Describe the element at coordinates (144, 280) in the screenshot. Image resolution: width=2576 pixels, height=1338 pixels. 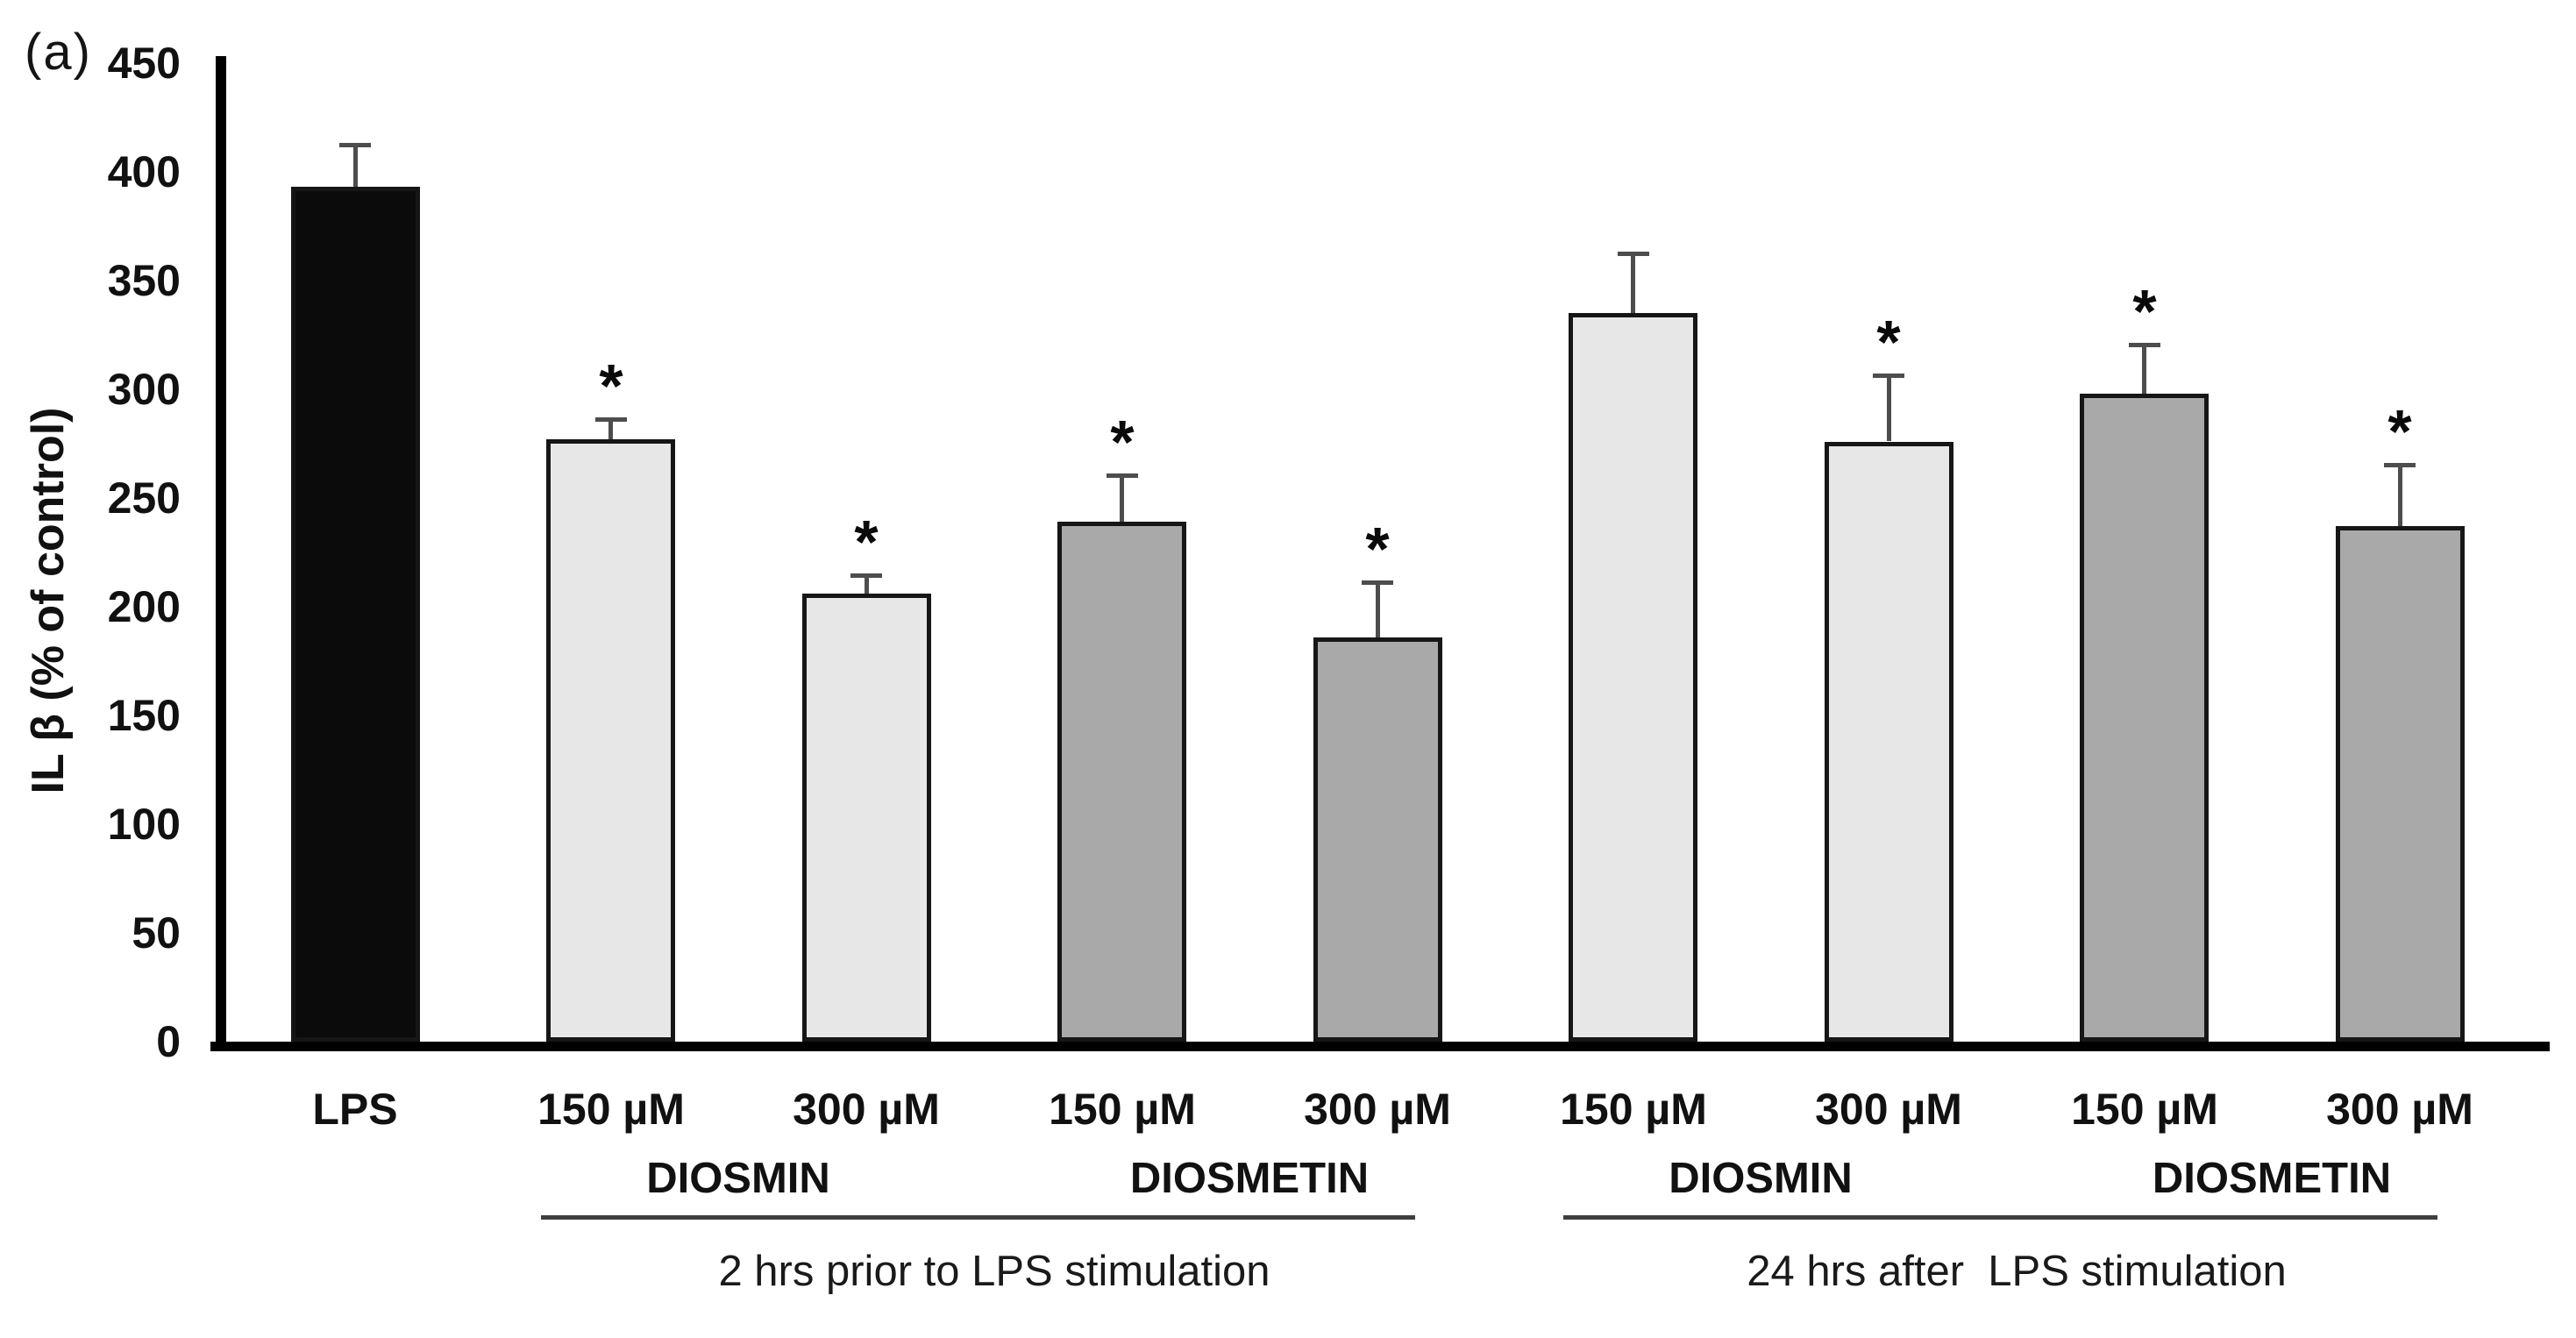
I see `y-tick-label: 350` at that location.